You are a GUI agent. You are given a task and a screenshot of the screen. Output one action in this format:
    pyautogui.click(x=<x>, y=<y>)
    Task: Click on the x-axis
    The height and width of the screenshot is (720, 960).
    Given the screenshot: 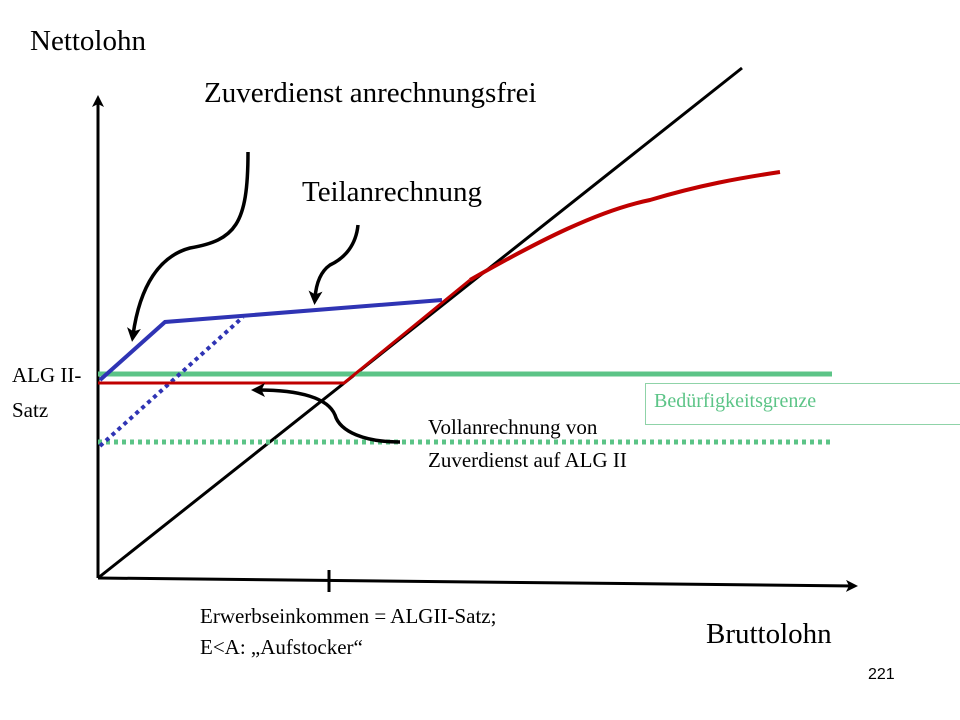 What is the action you would take?
    pyautogui.click(x=477, y=584)
    